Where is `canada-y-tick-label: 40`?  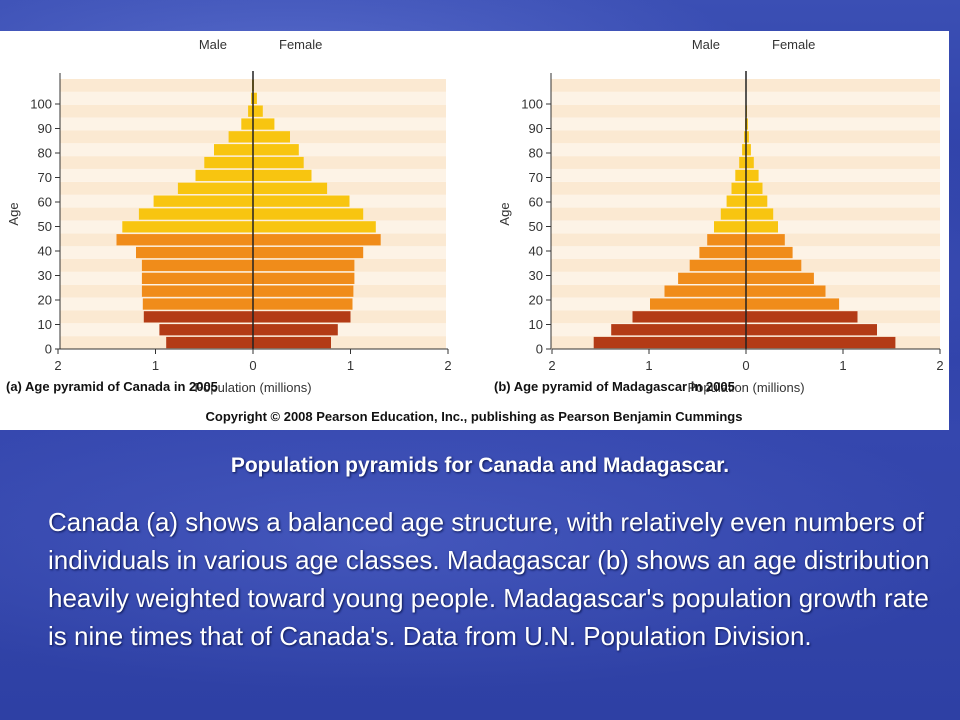 canada-y-tick-label: 40 is located at coordinates (45, 251).